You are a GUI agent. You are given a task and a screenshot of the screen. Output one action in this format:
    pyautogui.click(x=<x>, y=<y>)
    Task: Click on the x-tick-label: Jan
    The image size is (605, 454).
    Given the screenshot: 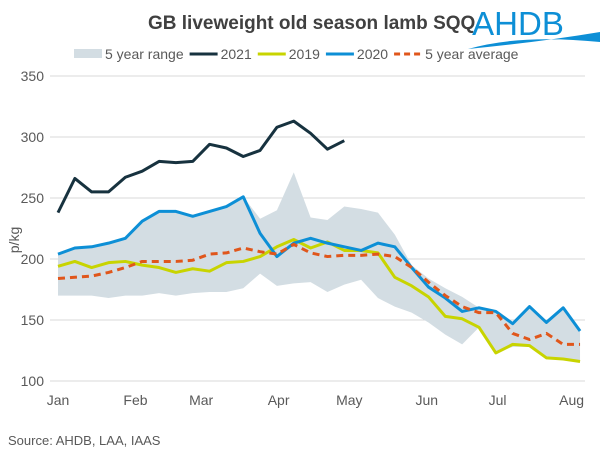 What is the action you would take?
    pyautogui.click(x=58, y=400)
    